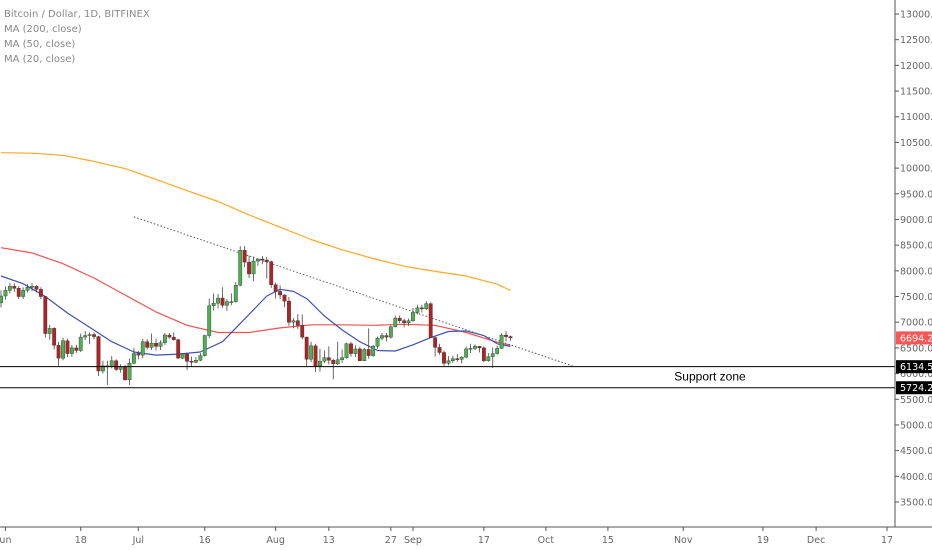 This screenshot has width=932, height=550. Describe the element at coordinates (916, 297) in the screenshot. I see `y-tick-label: 7500.0` at that location.